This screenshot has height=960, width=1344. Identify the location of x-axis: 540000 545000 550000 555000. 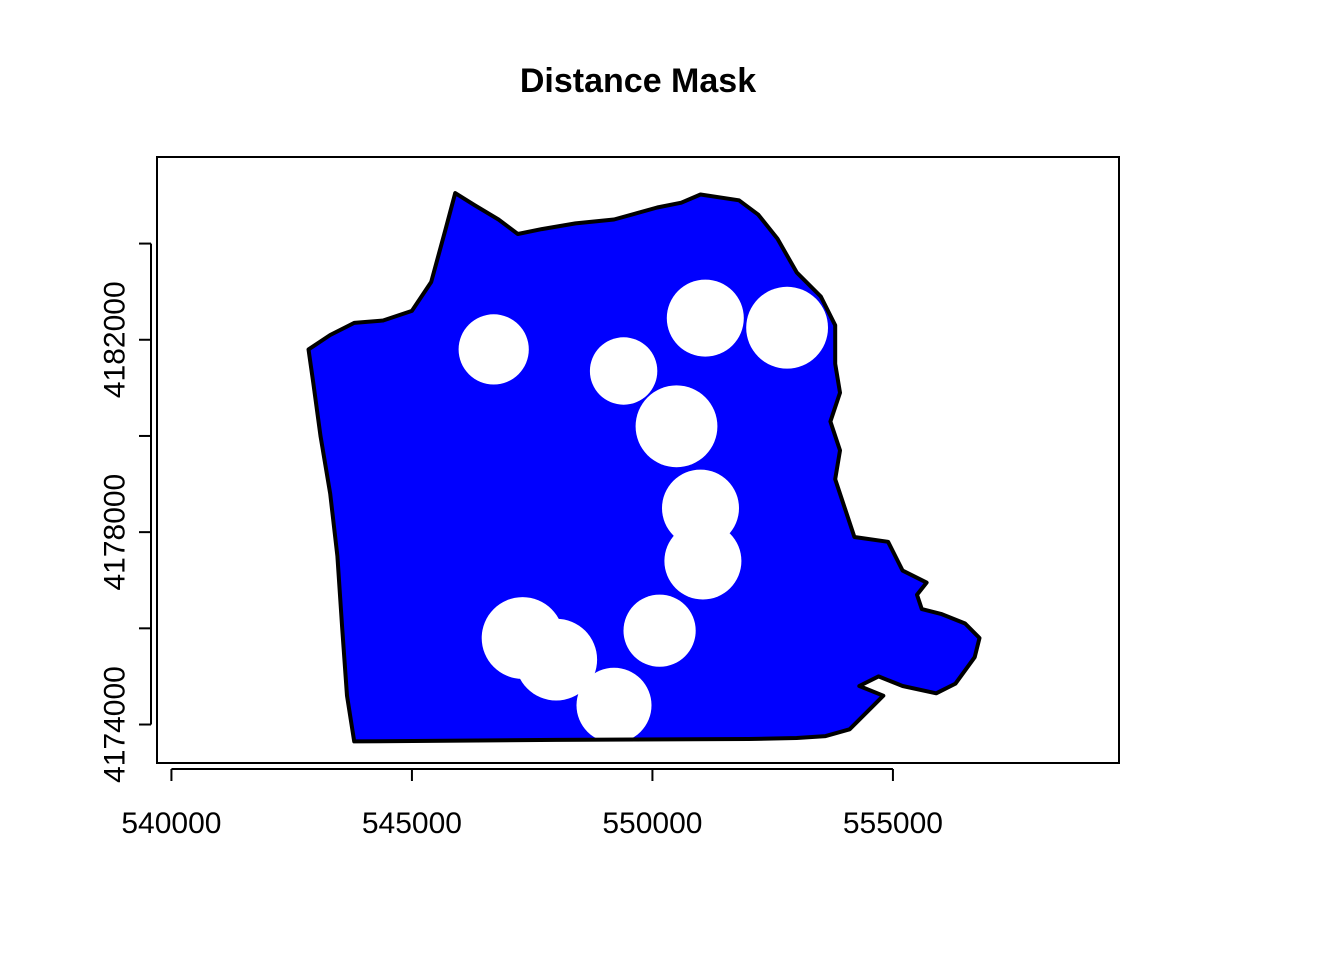
(532, 804).